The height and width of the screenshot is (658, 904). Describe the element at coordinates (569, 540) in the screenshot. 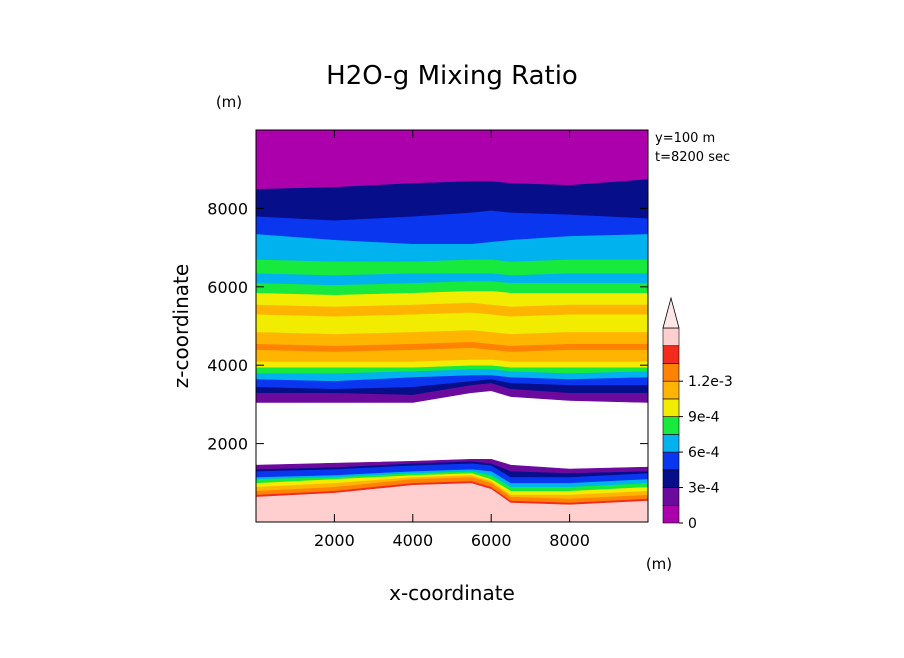

I see `x-tick-label-8000: 8000` at that location.